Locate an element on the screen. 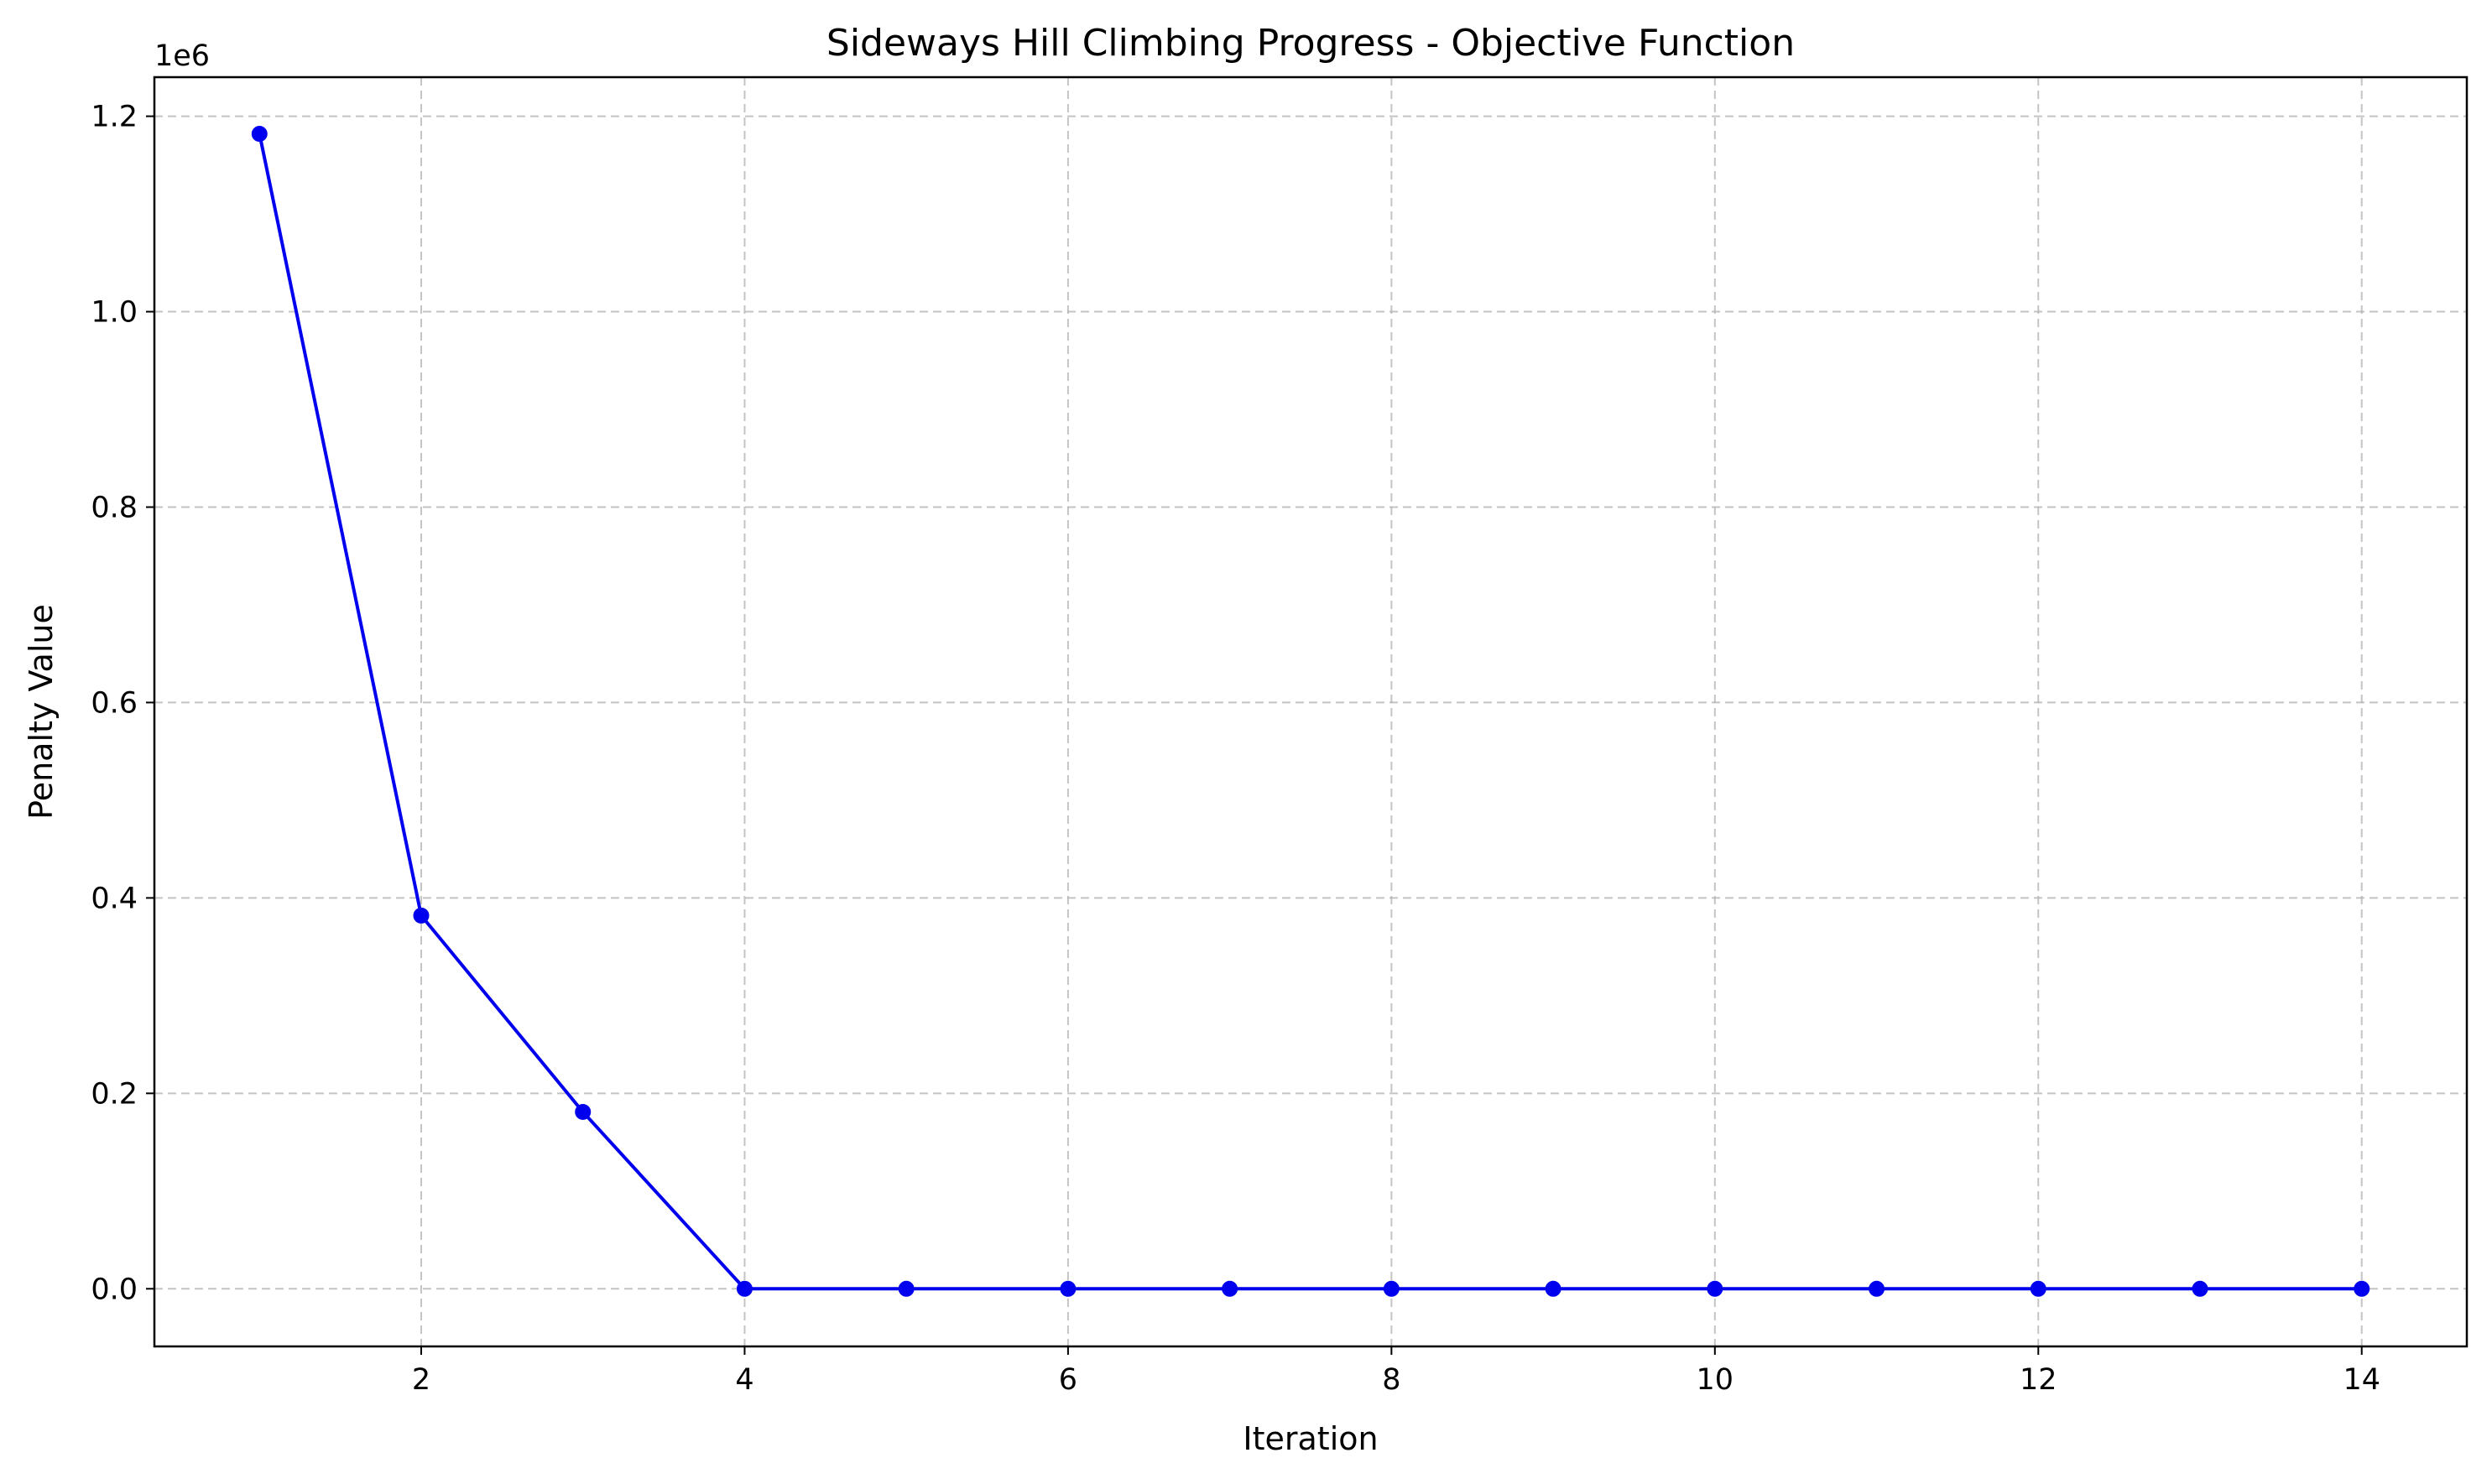 Image resolution: width=2492 pixels, height=1484 pixels. x-tick-label: 12 is located at coordinates (2039, 1380).